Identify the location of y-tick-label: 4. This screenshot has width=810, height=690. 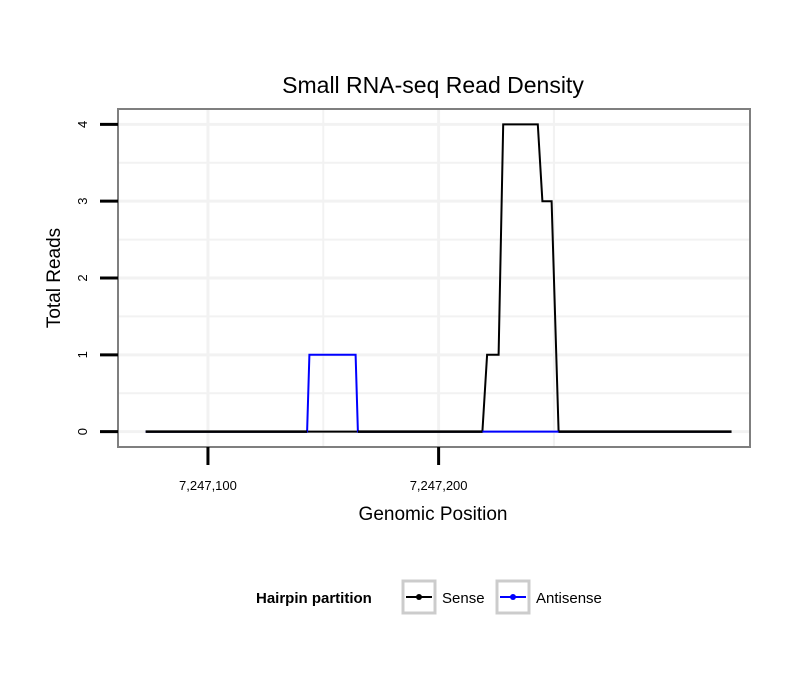
(82, 124).